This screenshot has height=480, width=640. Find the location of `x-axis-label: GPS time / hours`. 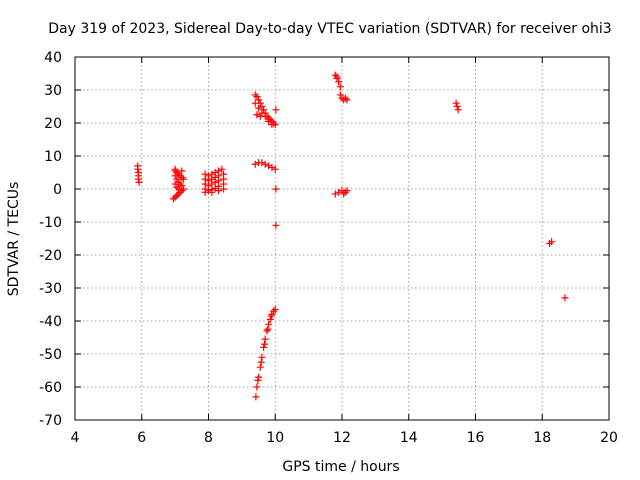

x-axis-label: GPS time / hours is located at coordinates (340, 467).